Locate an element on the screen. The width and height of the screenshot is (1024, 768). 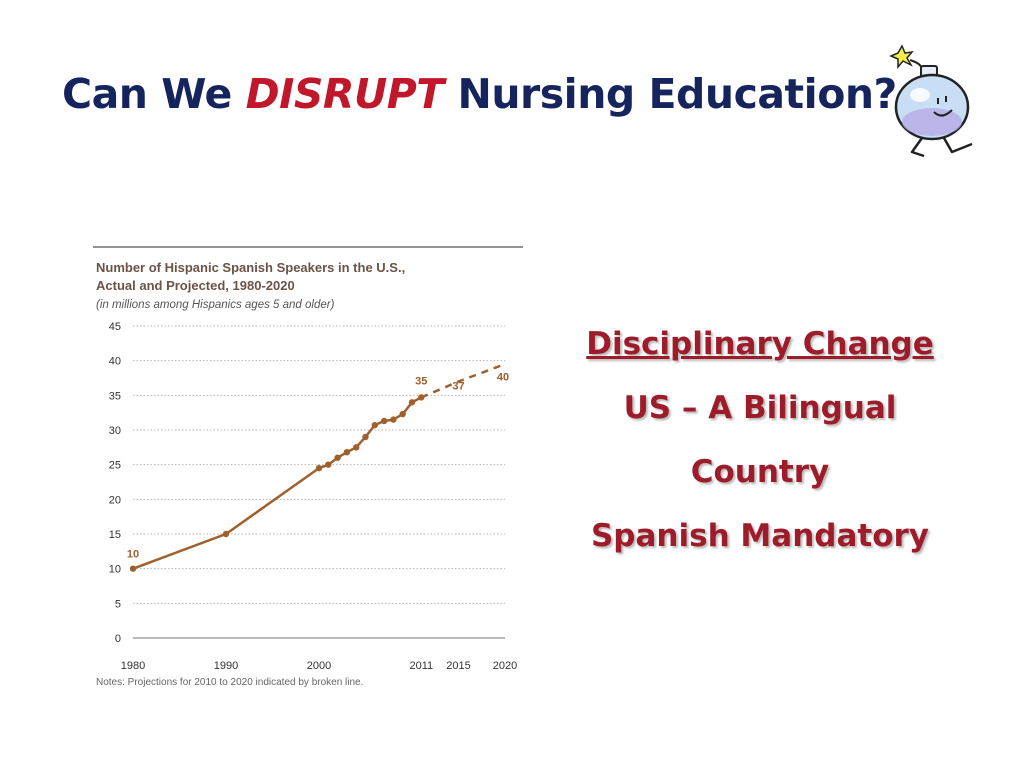
x-tick-label-2011: 2011 is located at coordinates (421, 666).